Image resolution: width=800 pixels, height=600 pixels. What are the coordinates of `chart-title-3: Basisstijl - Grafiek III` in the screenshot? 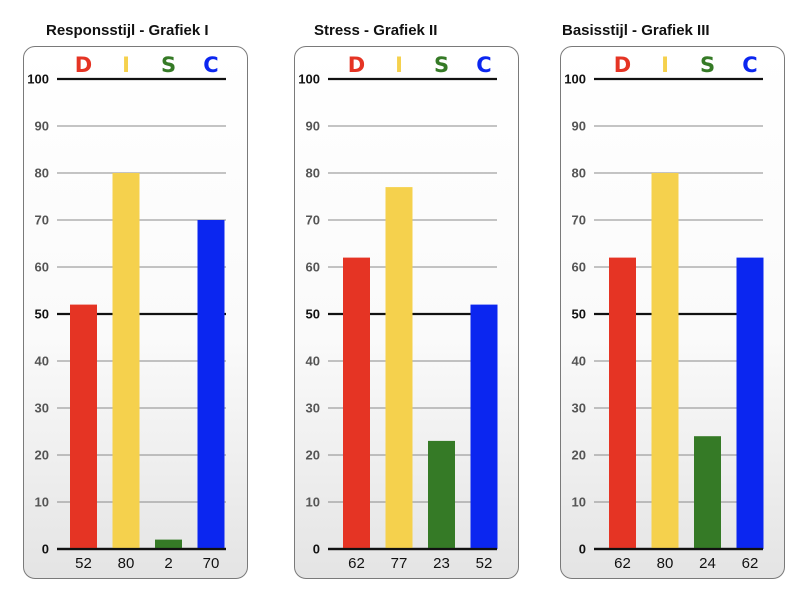 It's located at (636, 30).